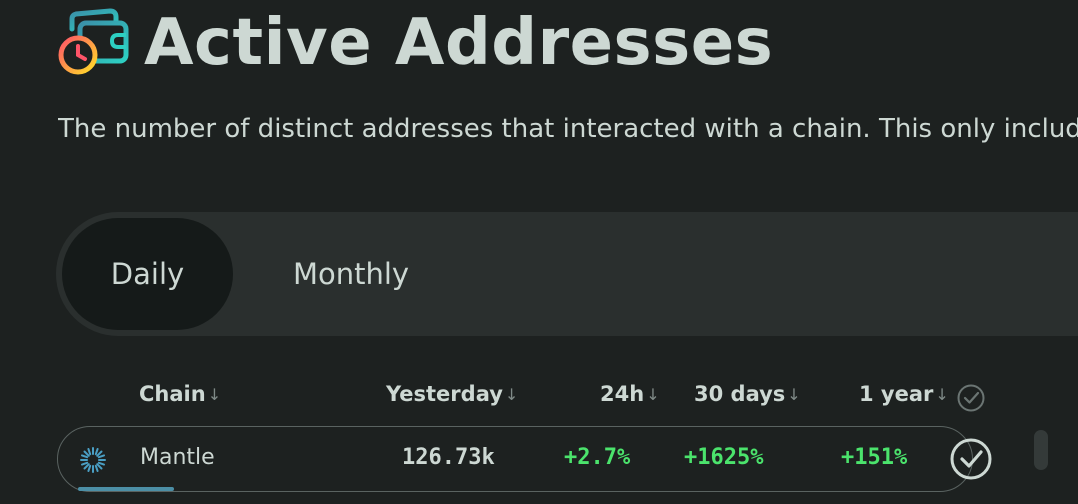 Image resolution: width=1078 pixels, height=504 pixels. I want to click on column-header-24h: 24h ↓, so click(630, 394).